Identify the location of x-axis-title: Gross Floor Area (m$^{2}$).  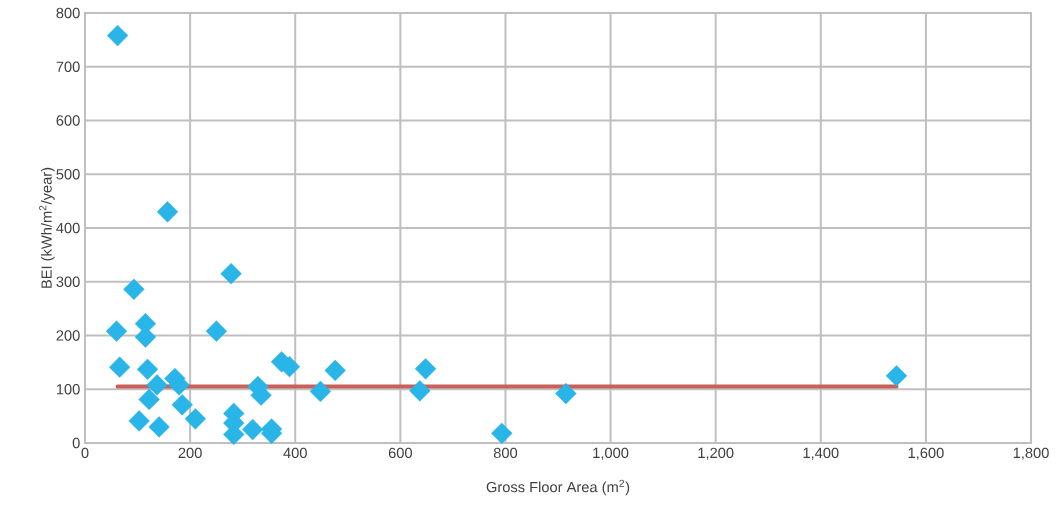
(558, 487).